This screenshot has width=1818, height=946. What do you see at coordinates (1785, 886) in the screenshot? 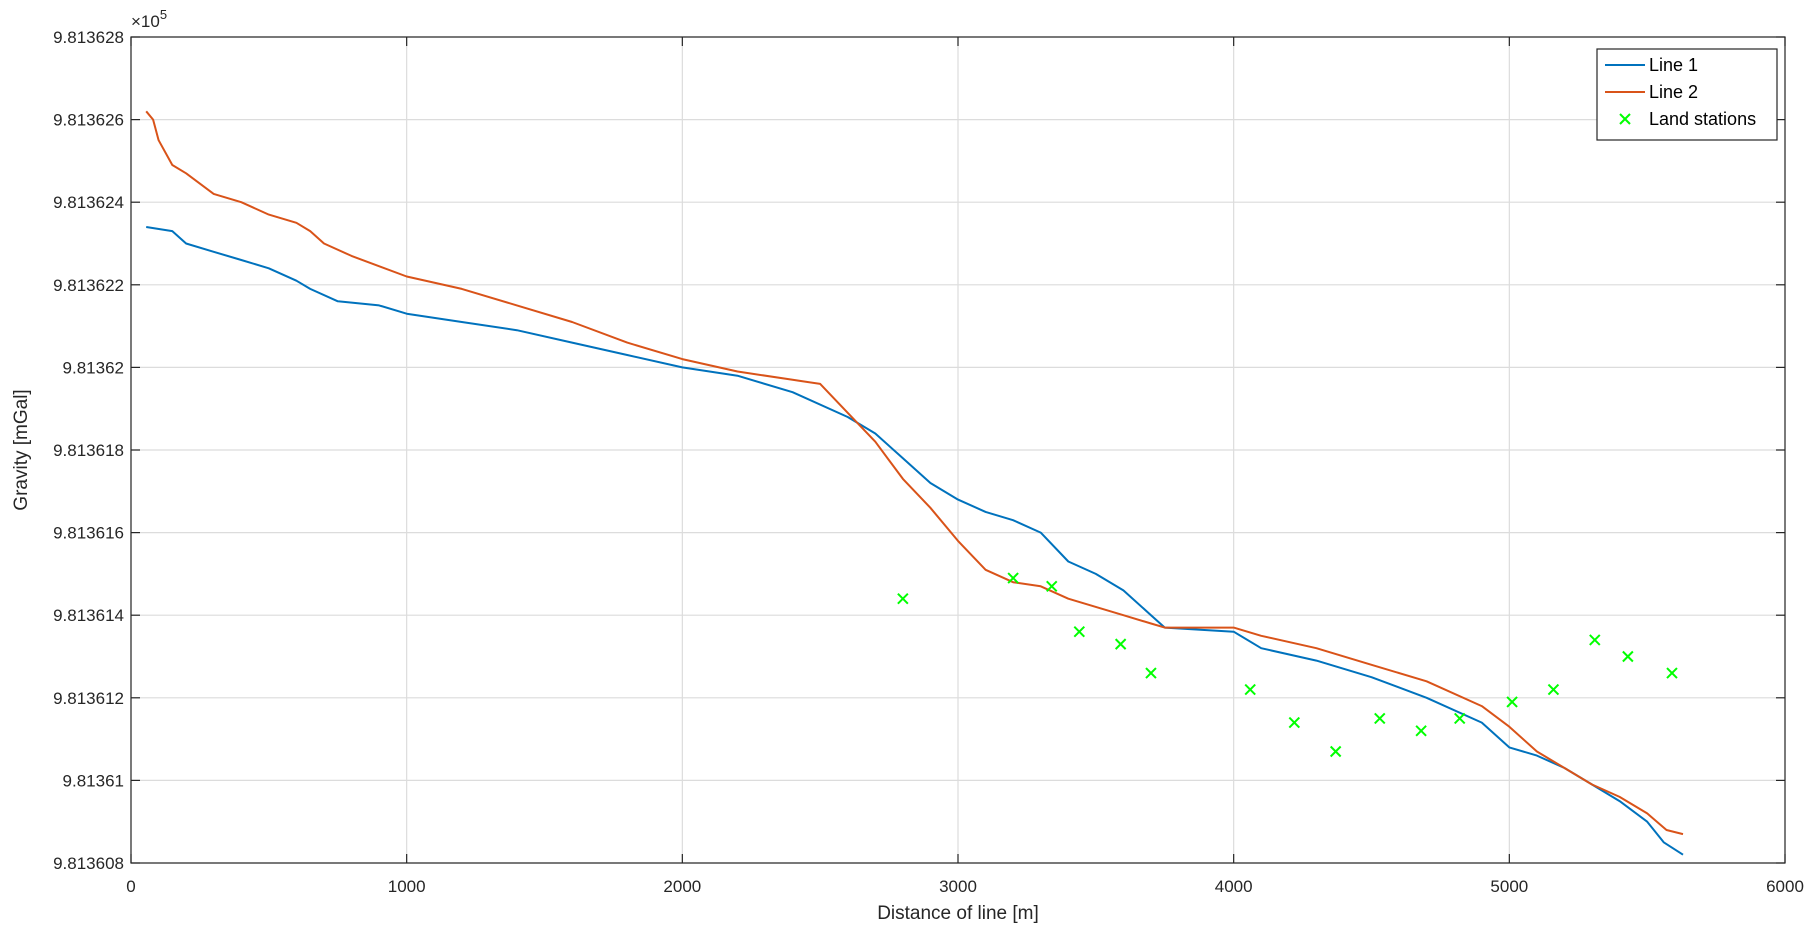
I see `x-tick-label: 6000` at bounding box center [1785, 886].